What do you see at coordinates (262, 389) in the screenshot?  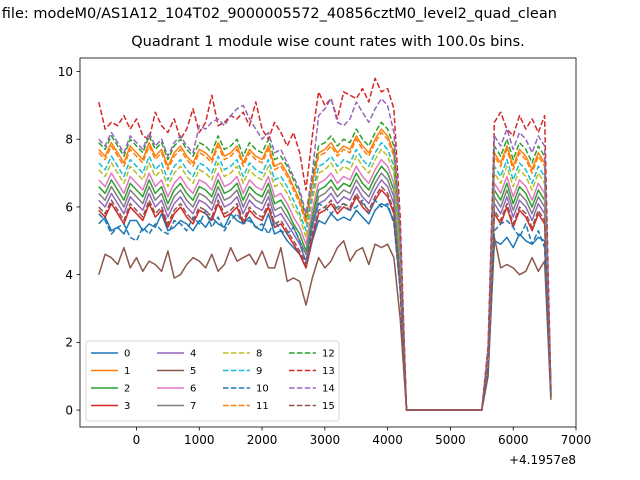 I see `legend-label-10: 10` at bounding box center [262, 389].